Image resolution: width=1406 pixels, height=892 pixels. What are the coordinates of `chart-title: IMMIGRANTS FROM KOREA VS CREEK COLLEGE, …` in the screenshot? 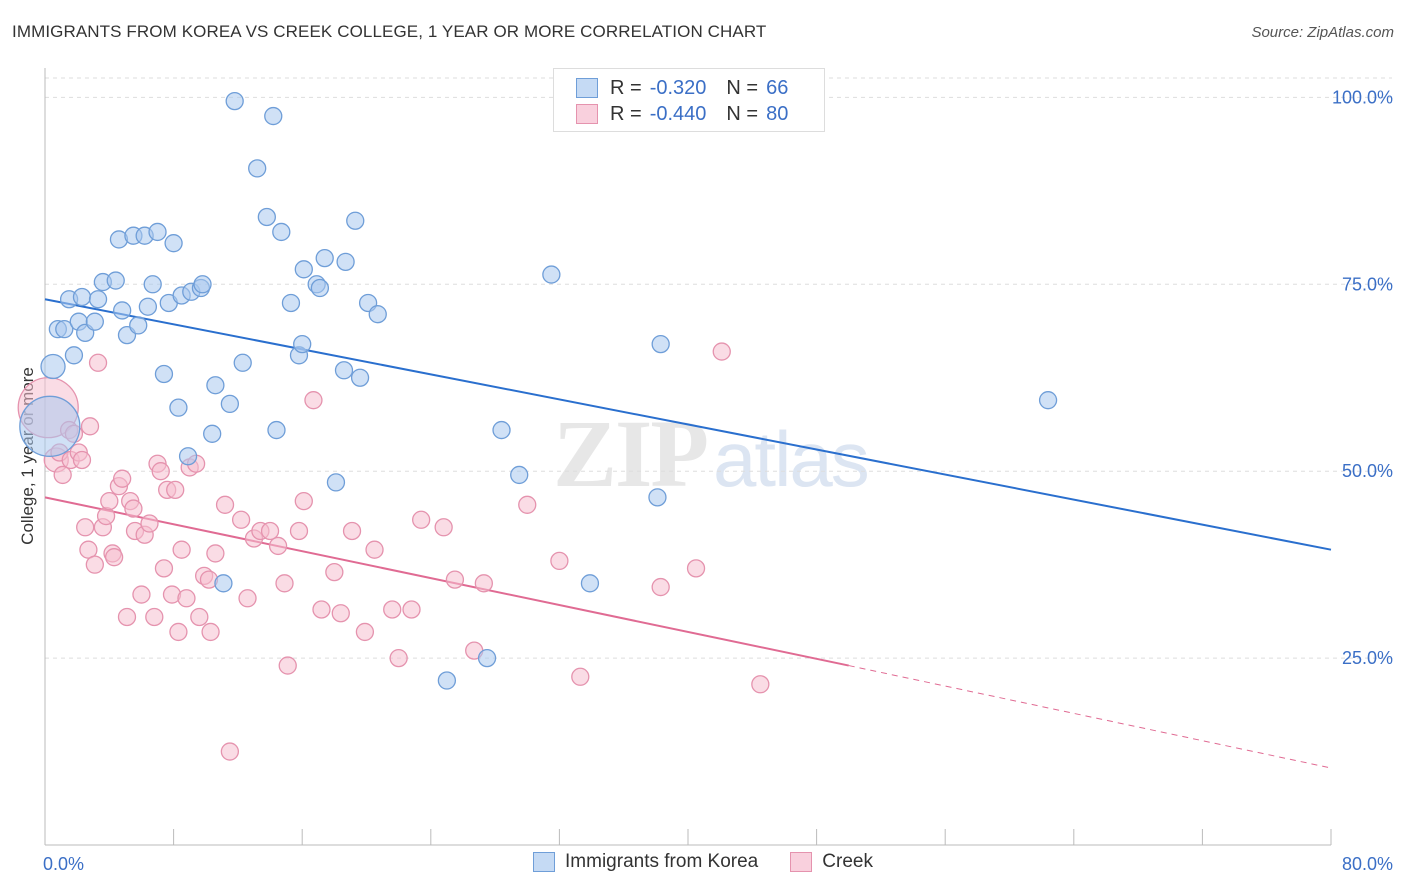 It's located at (389, 31).